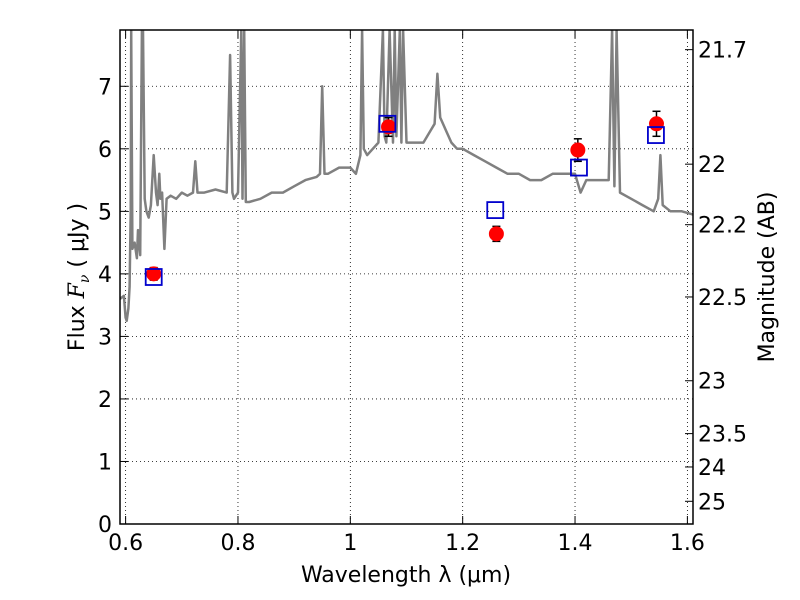 The image size is (800, 600). What do you see at coordinates (712, 468) in the screenshot?
I see `right-tick-label: 24` at bounding box center [712, 468].